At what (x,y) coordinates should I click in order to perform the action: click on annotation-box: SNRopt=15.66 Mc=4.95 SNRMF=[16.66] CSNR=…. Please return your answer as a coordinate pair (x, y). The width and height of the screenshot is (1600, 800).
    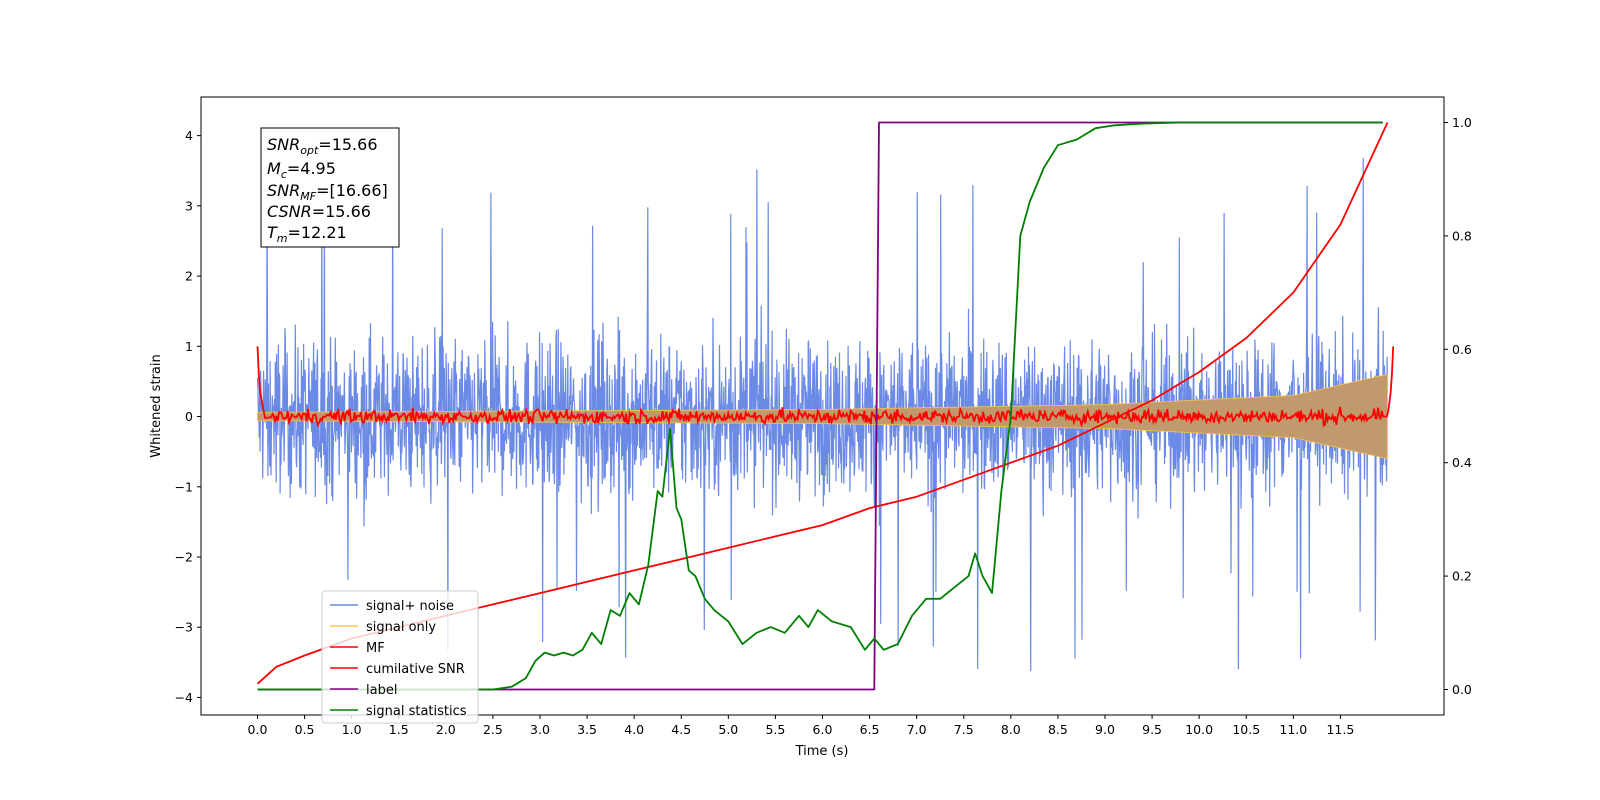
    Looking at the image, I should click on (330, 187).